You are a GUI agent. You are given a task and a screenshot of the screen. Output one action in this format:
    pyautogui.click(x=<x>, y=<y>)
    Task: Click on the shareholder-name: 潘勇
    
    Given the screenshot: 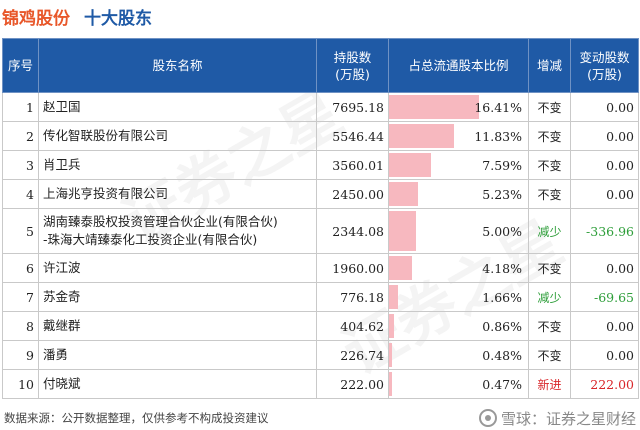 What is the action you would take?
    pyautogui.click(x=177, y=355)
    